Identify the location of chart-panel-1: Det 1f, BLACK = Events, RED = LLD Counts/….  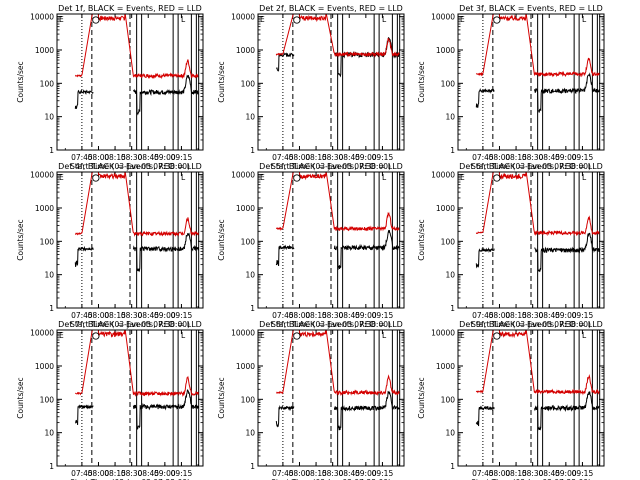
(110, 87).